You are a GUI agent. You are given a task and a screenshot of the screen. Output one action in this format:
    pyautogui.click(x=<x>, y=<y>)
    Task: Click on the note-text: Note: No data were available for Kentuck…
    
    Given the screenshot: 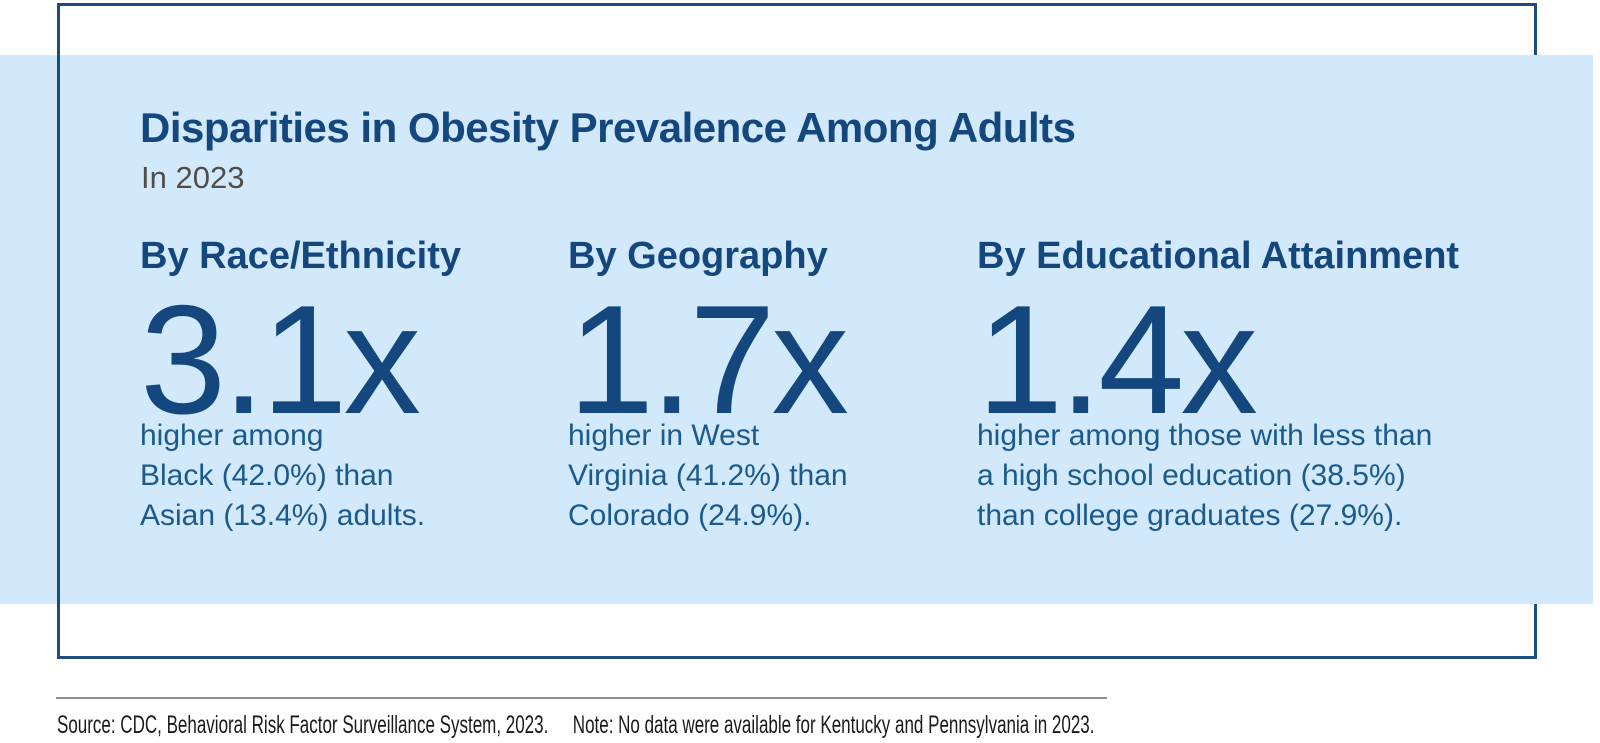 What is the action you would take?
    pyautogui.click(x=833, y=725)
    